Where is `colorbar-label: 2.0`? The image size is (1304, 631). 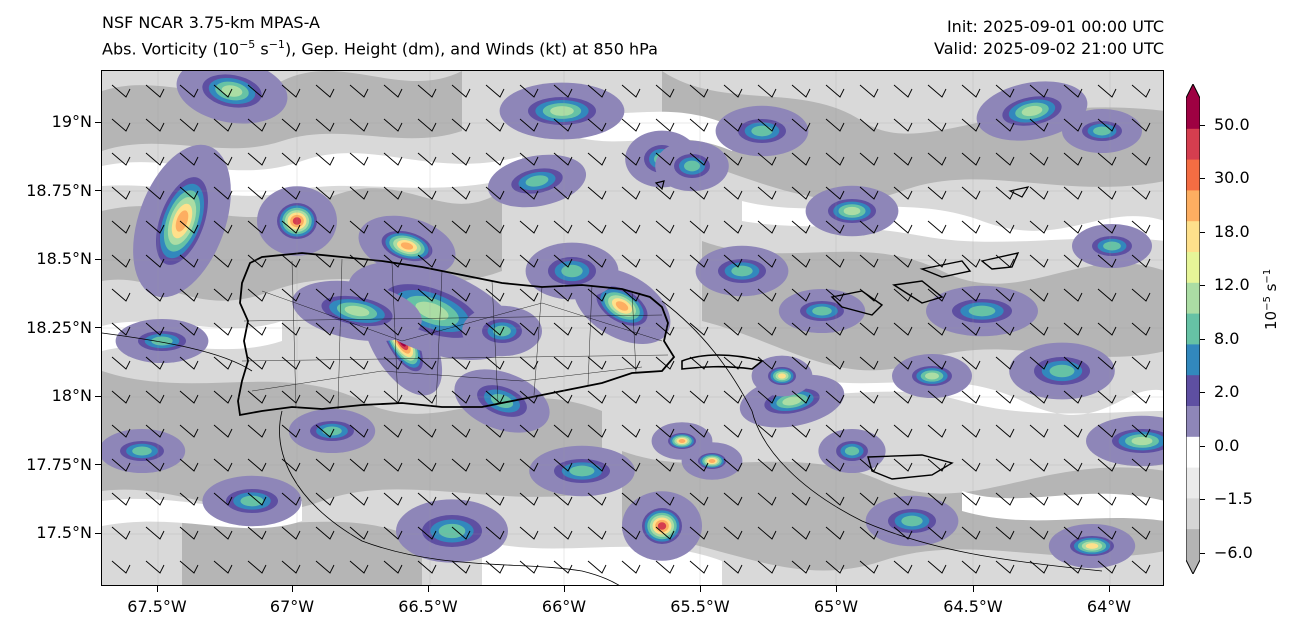 colorbar-label: 2.0 is located at coordinates (1227, 391).